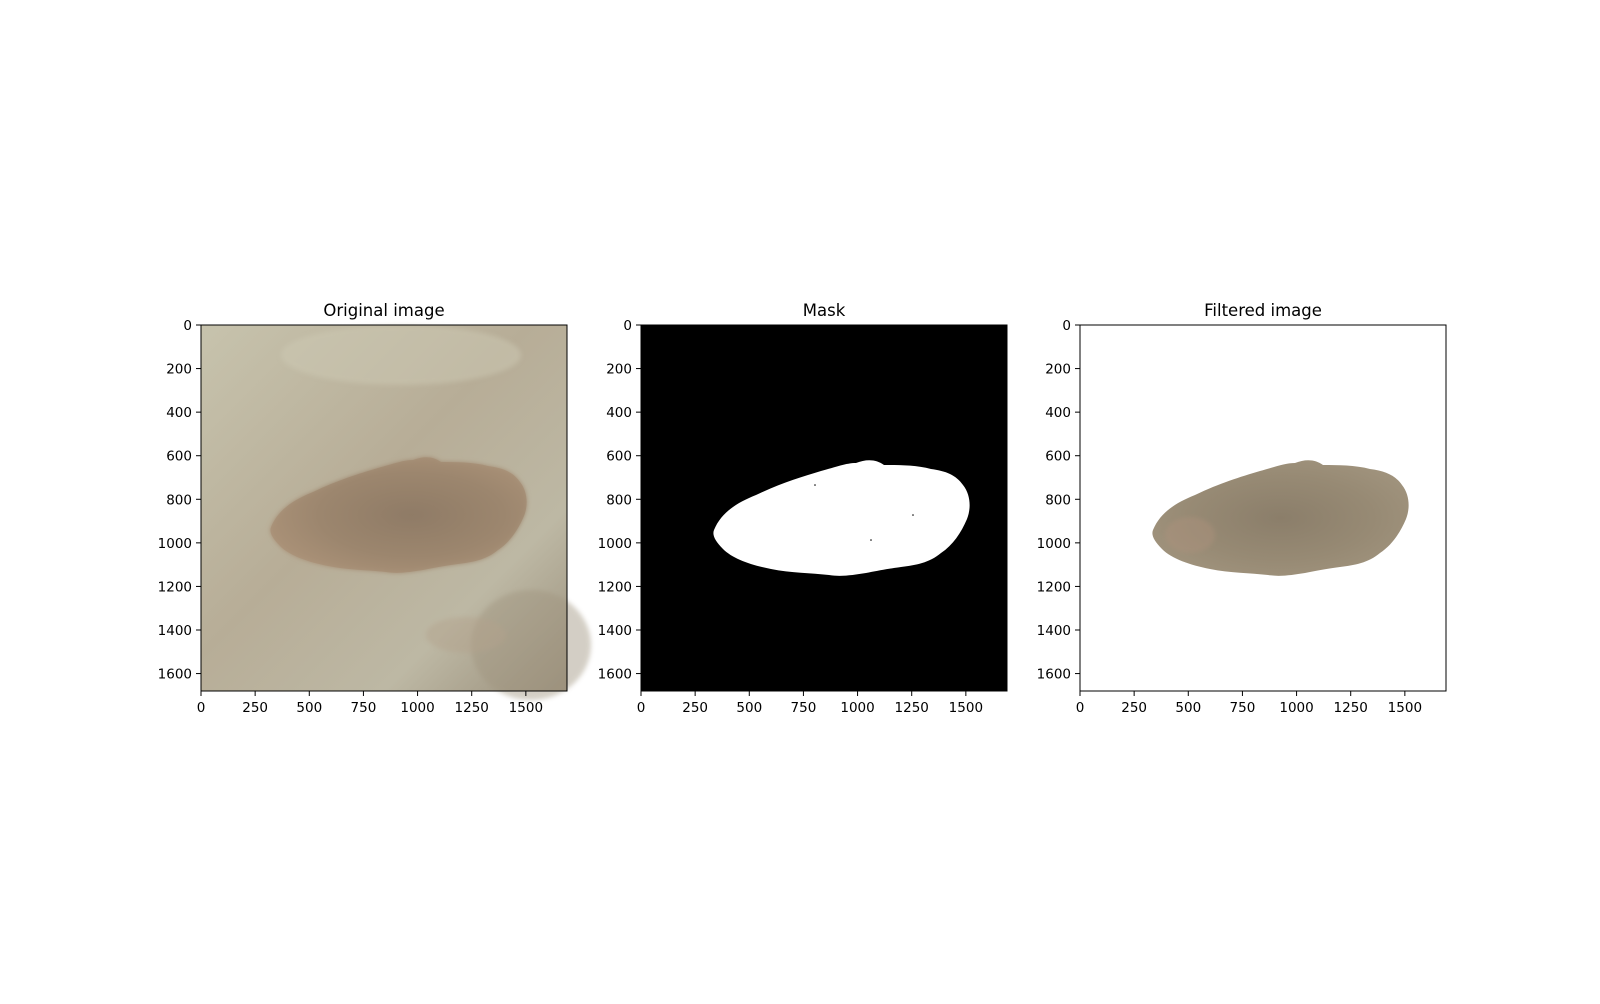  Describe the element at coordinates (384, 508) in the screenshot. I see `original-axes-frame` at that location.